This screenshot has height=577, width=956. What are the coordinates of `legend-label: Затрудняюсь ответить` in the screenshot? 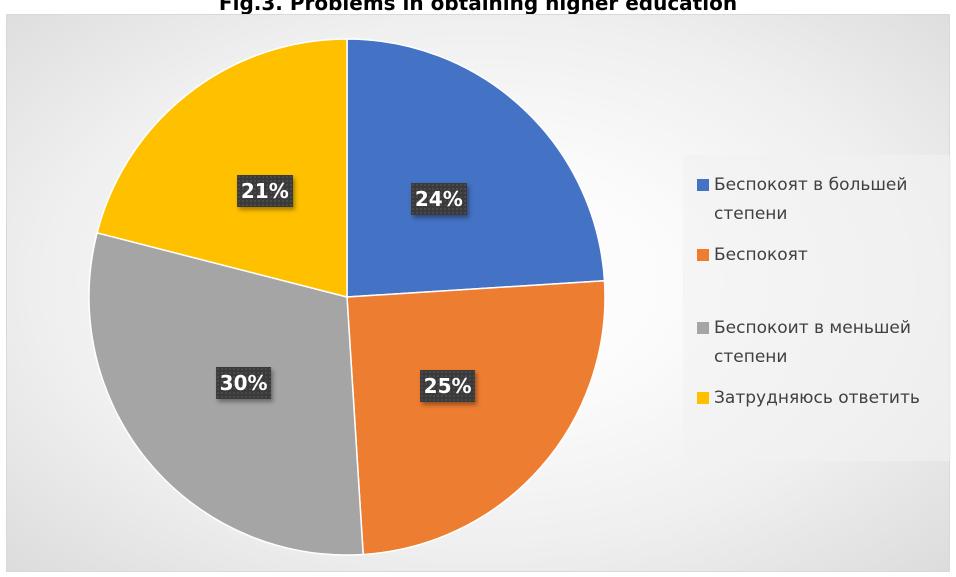 It's located at (817, 398).